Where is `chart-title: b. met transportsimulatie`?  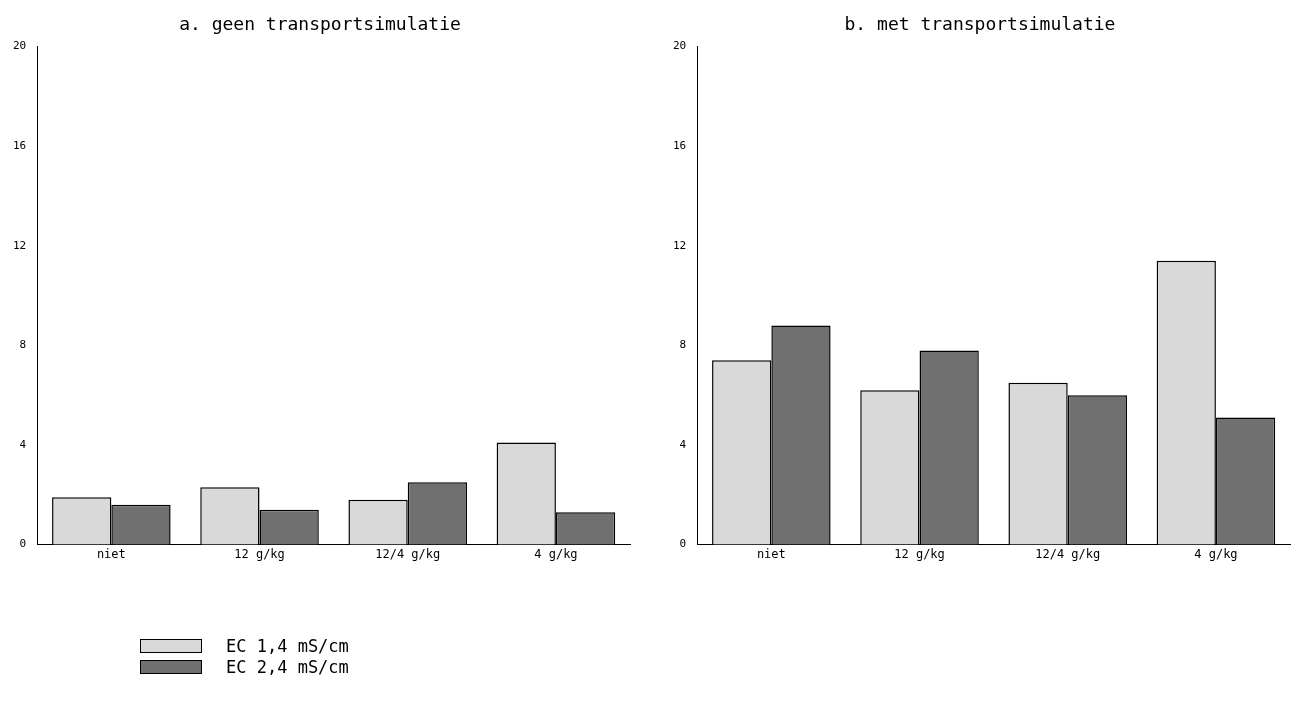
chart-title: b. met transportsimulatie is located at coordinates (980, 24).